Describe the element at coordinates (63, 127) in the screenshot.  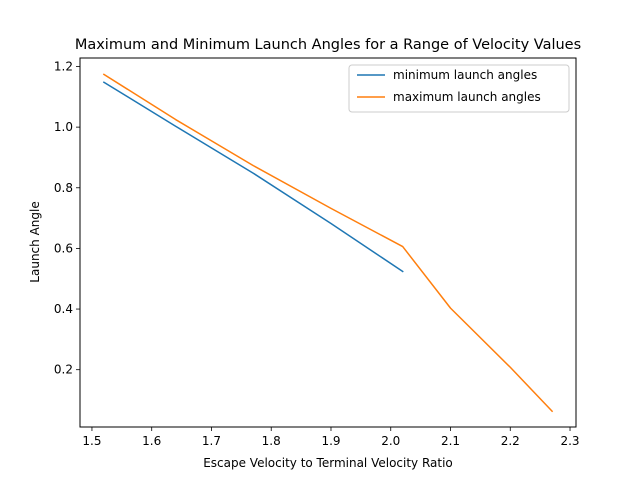
I see `y-tick-label: 1.0` at that location.